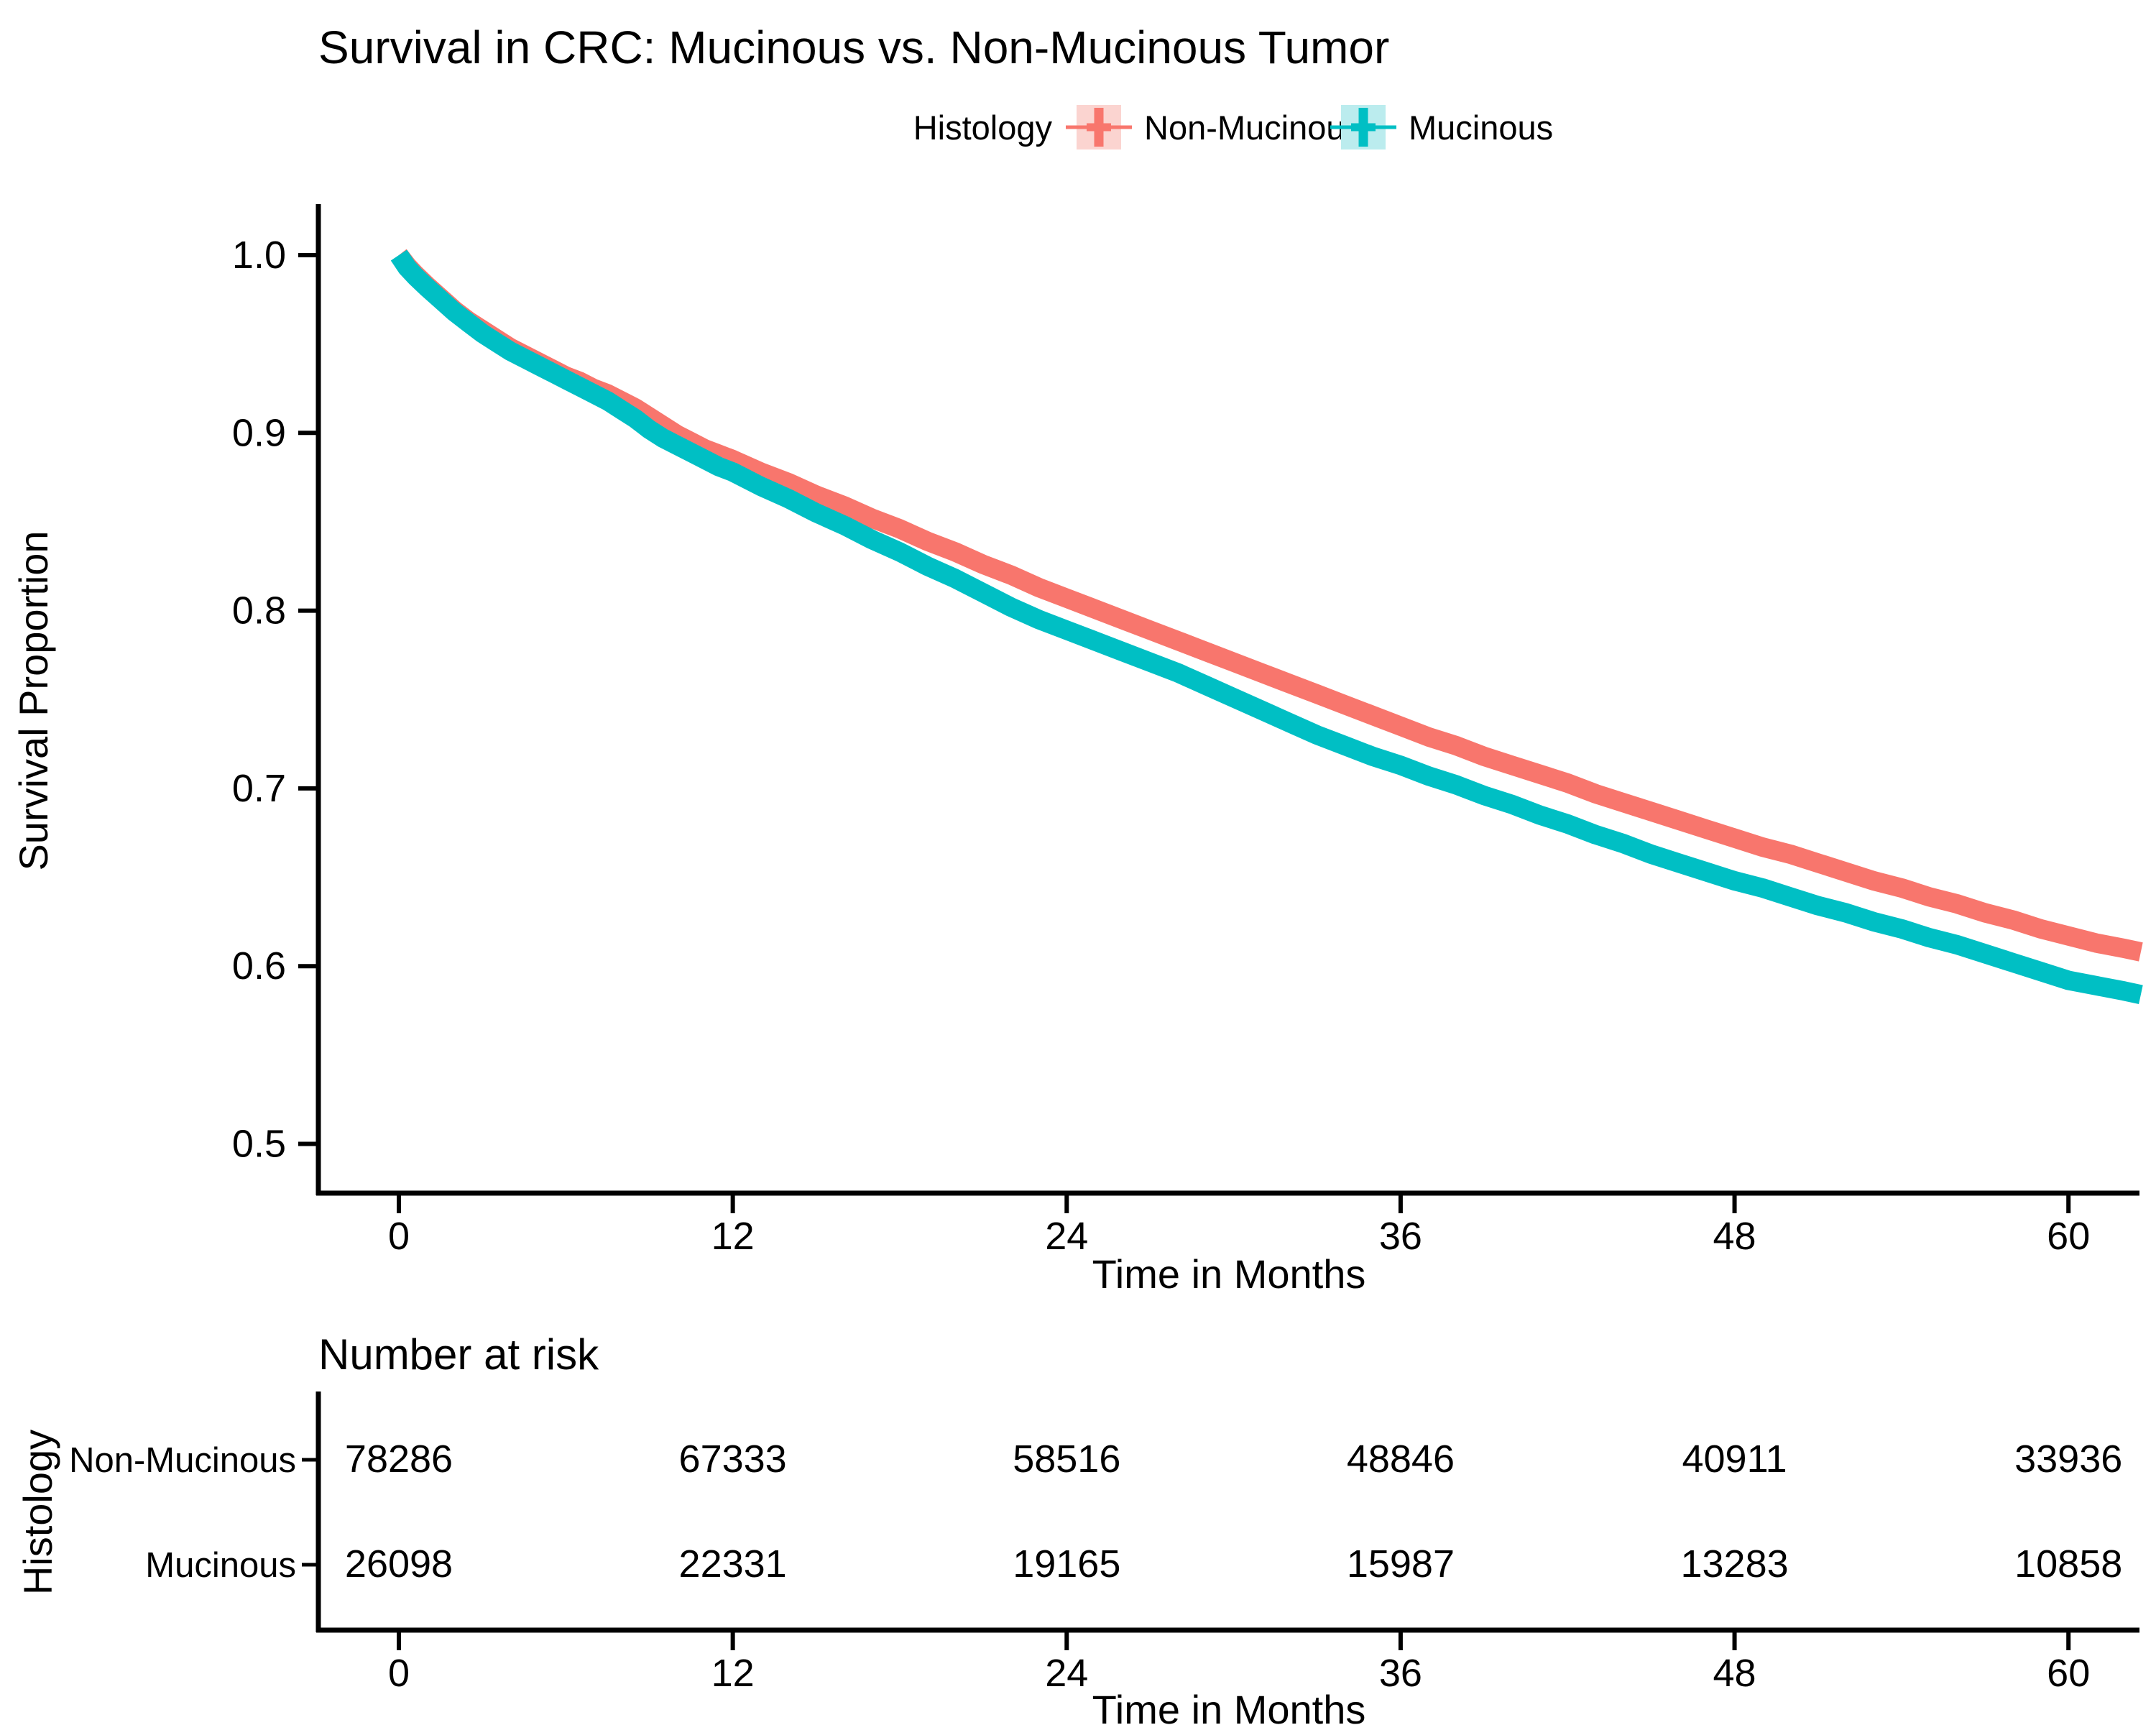 Image resolution: width=2156 pixels, height=1725 pixels. I want to click on x-axis-ticks: 0 12 24 36 48 60, so click(1239, 1225).